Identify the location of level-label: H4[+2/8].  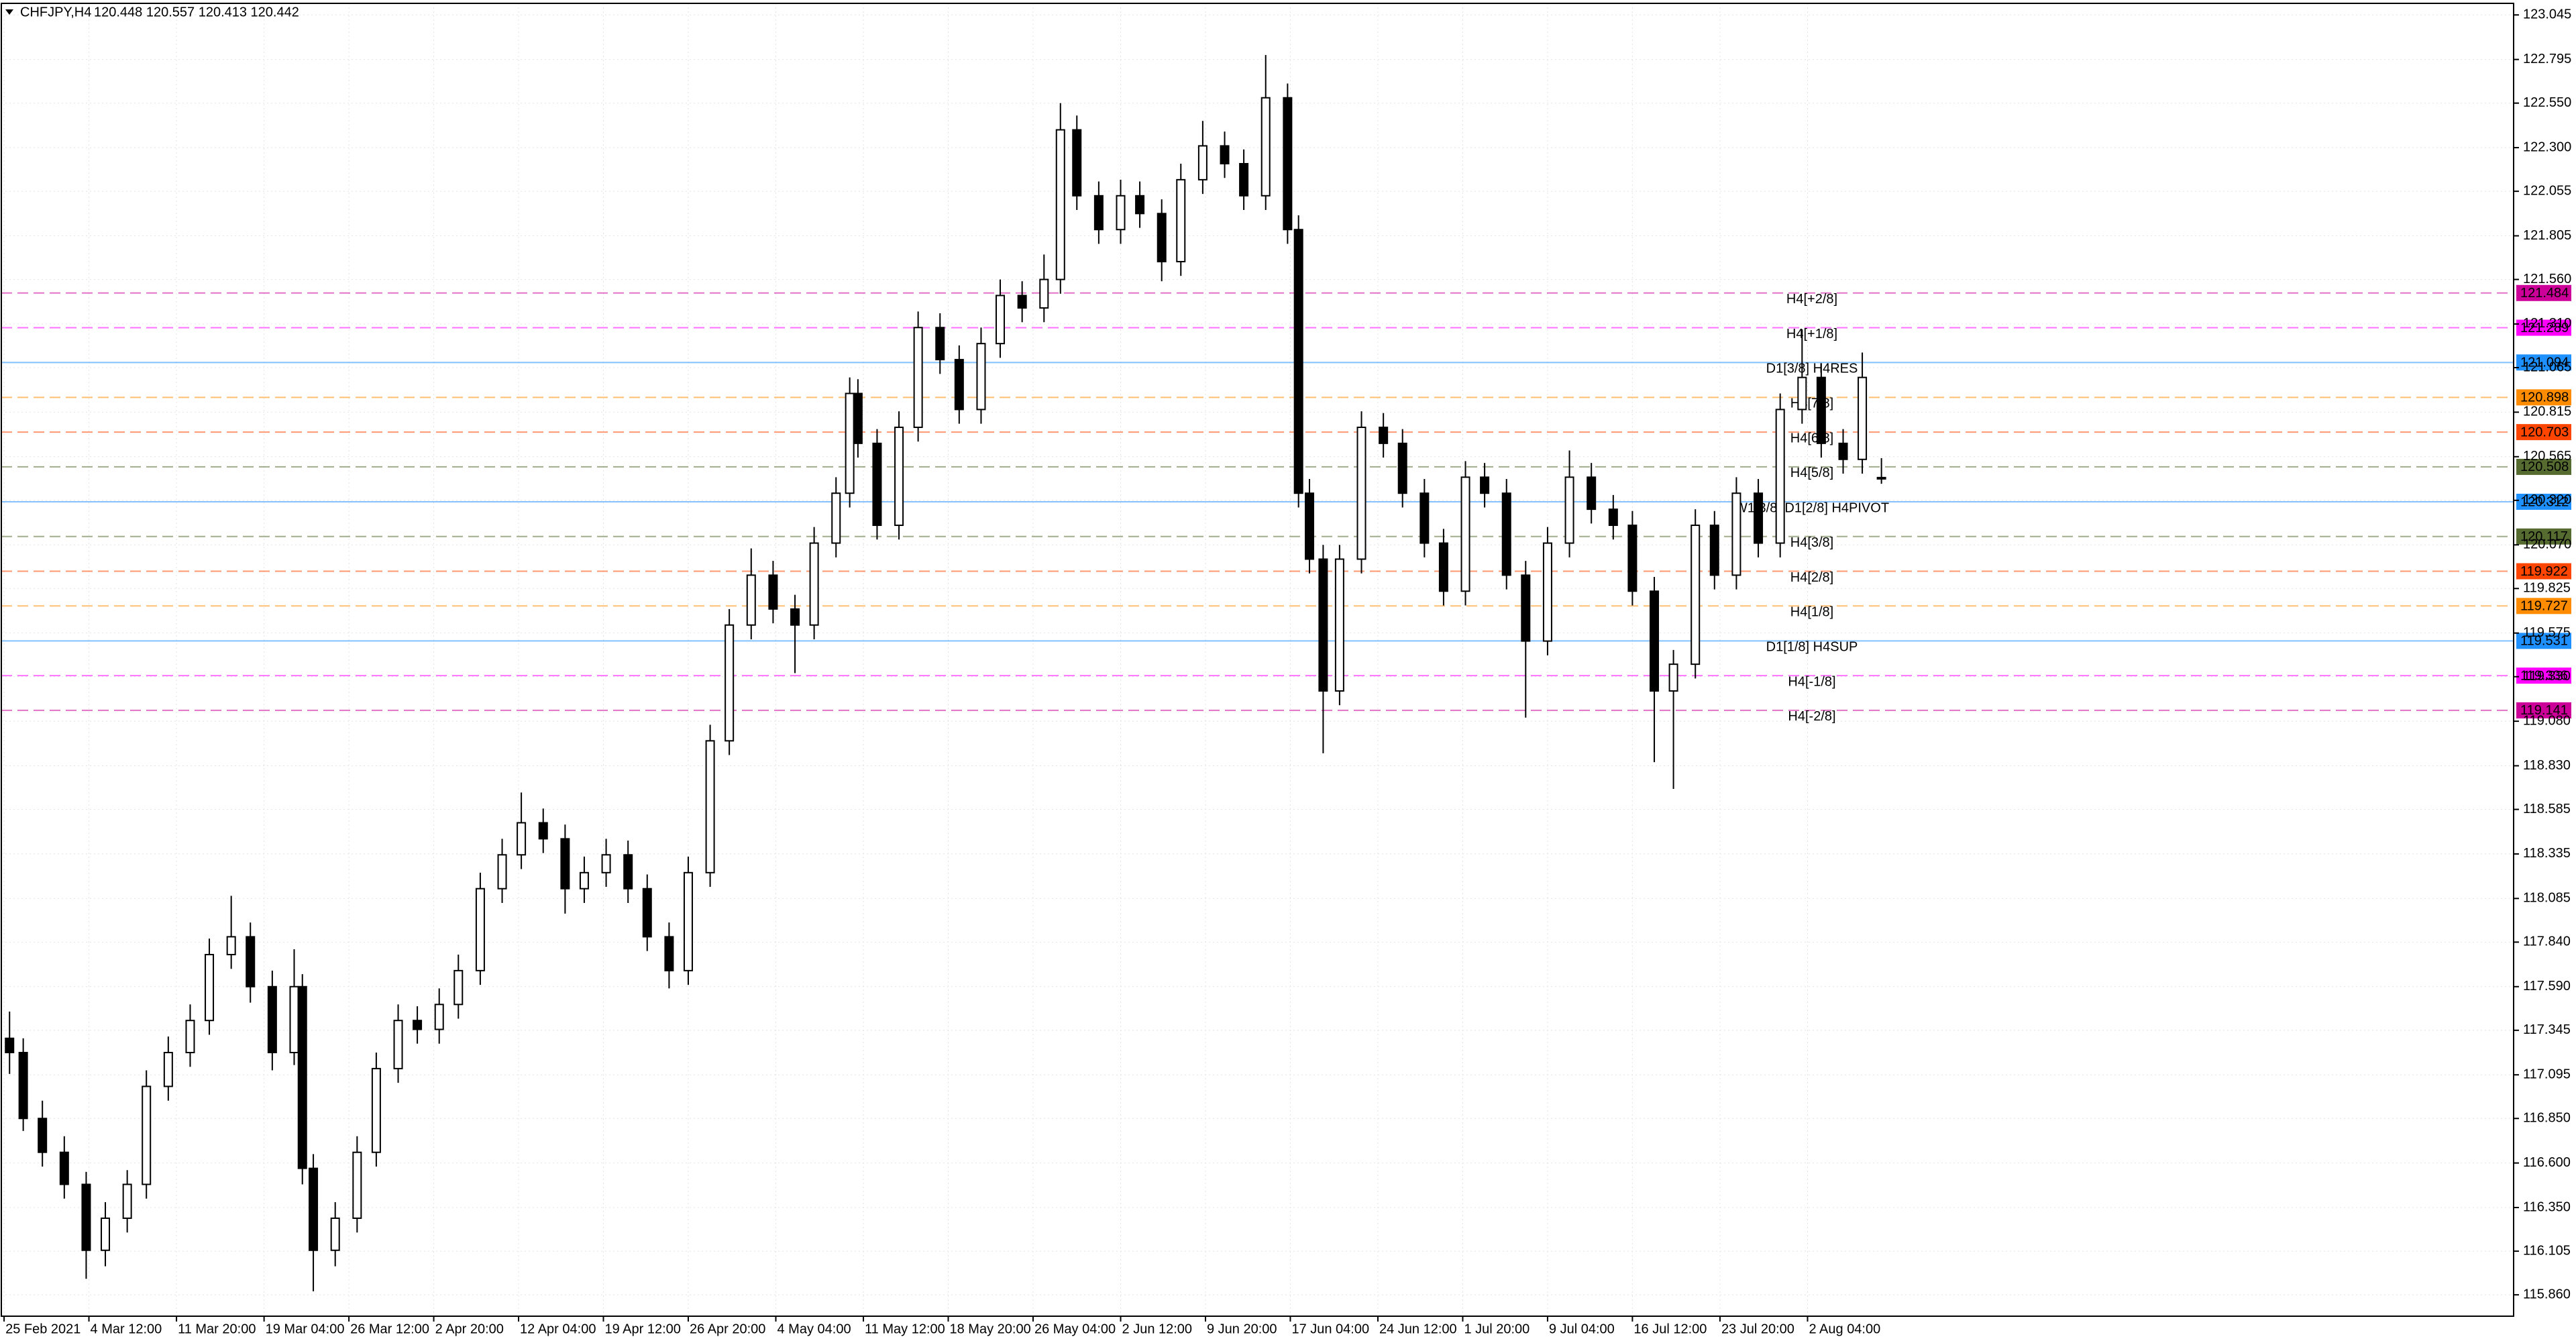
(1811, 299).